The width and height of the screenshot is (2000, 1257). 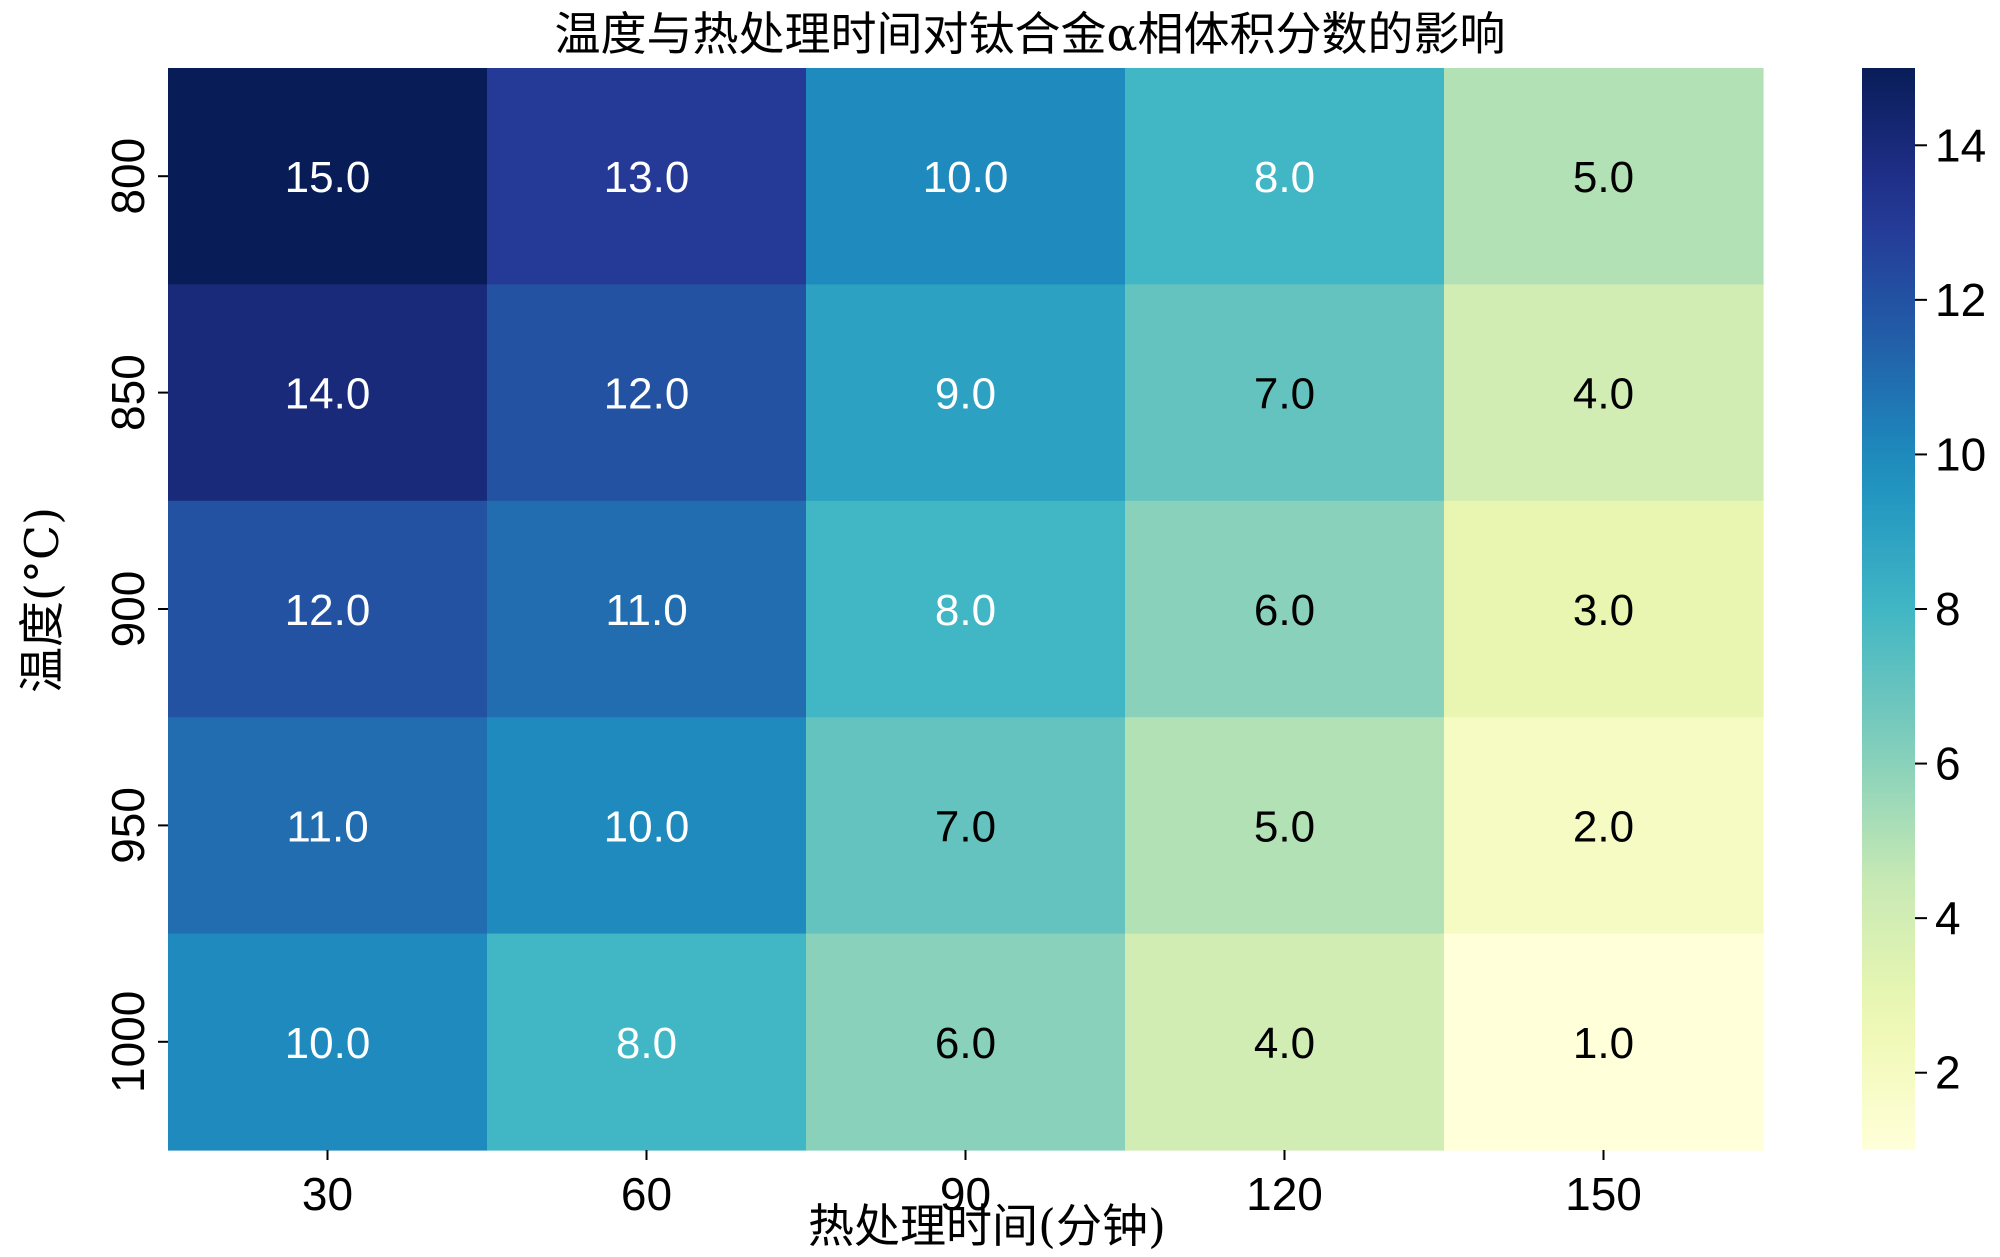 What do you see at coordinates (327, 1194) in the screenshot?
I see `x-tick-label: 30` at bounding box center [327, 1194].